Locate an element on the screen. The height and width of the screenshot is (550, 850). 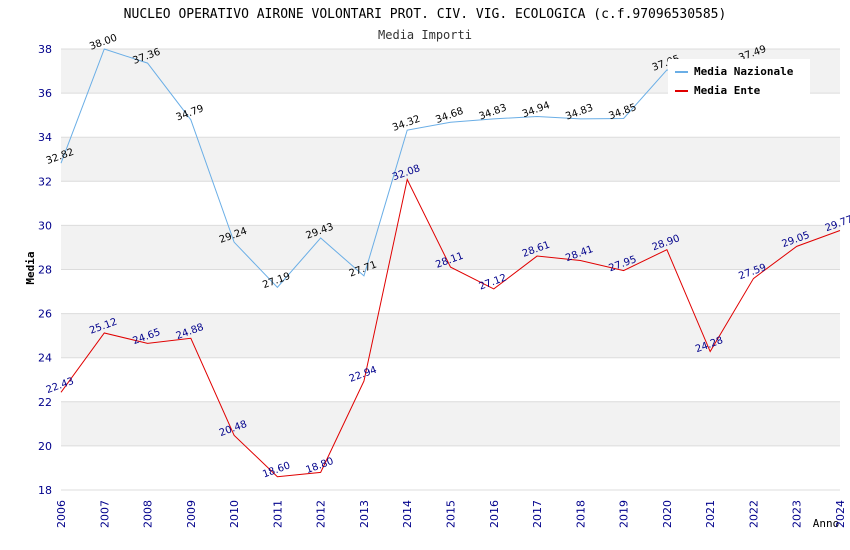
legend-label-media-ente: Media Ente is located at coordinates (727, 90).